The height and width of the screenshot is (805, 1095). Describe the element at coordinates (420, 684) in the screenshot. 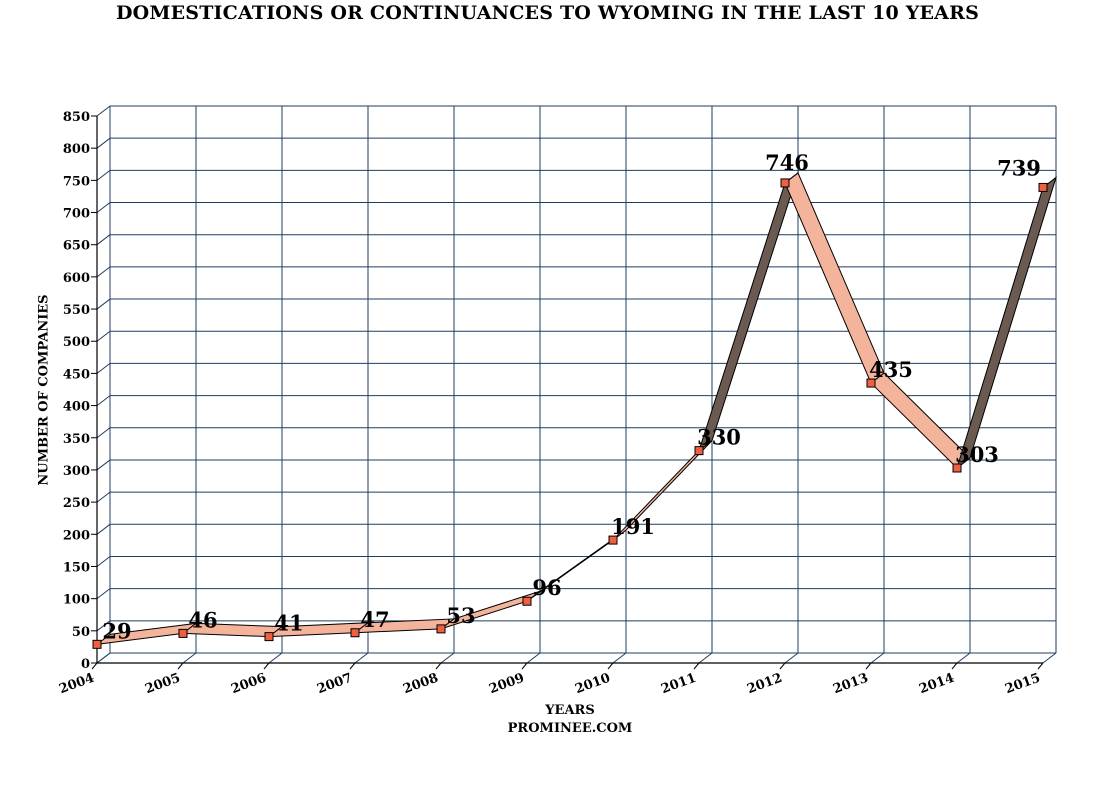

I see `x-tick-label: 2008` at that location.